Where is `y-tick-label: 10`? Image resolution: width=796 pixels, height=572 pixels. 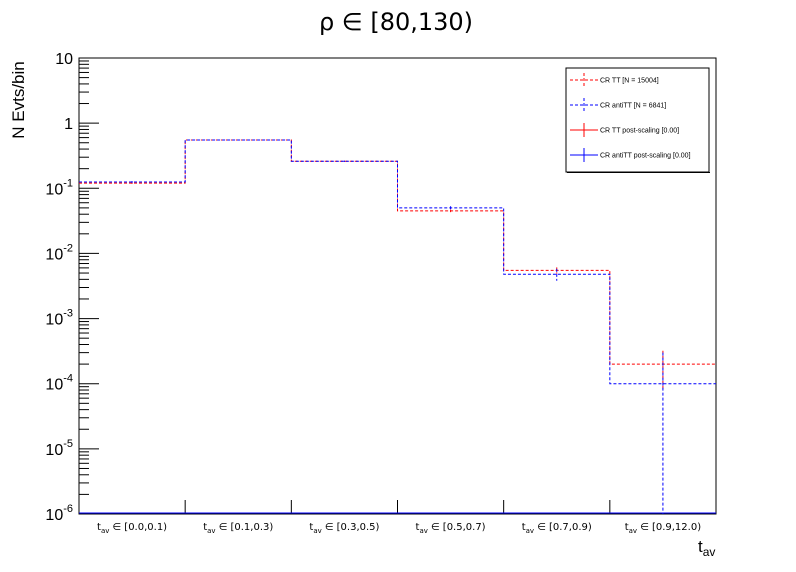
y-tick-label: 10 is located at coordinates (64, 59).